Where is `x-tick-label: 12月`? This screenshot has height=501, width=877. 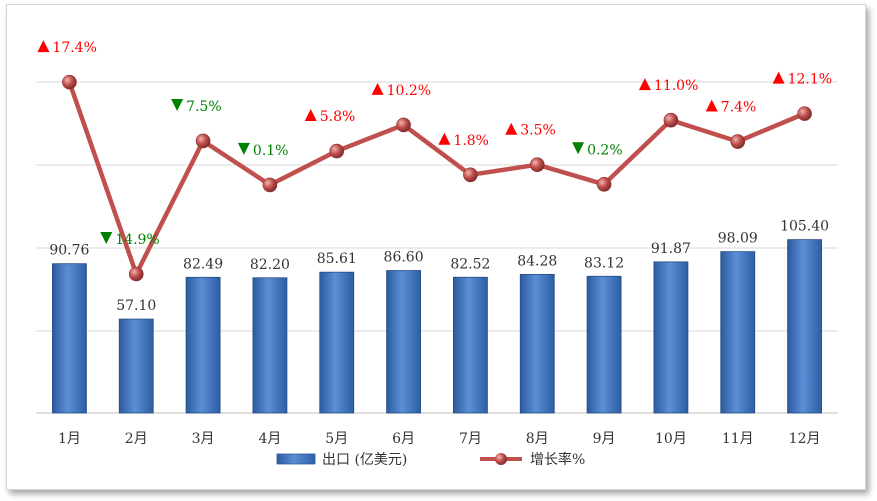 x-tick-label: 12月 is located at coordinates (805, 439).